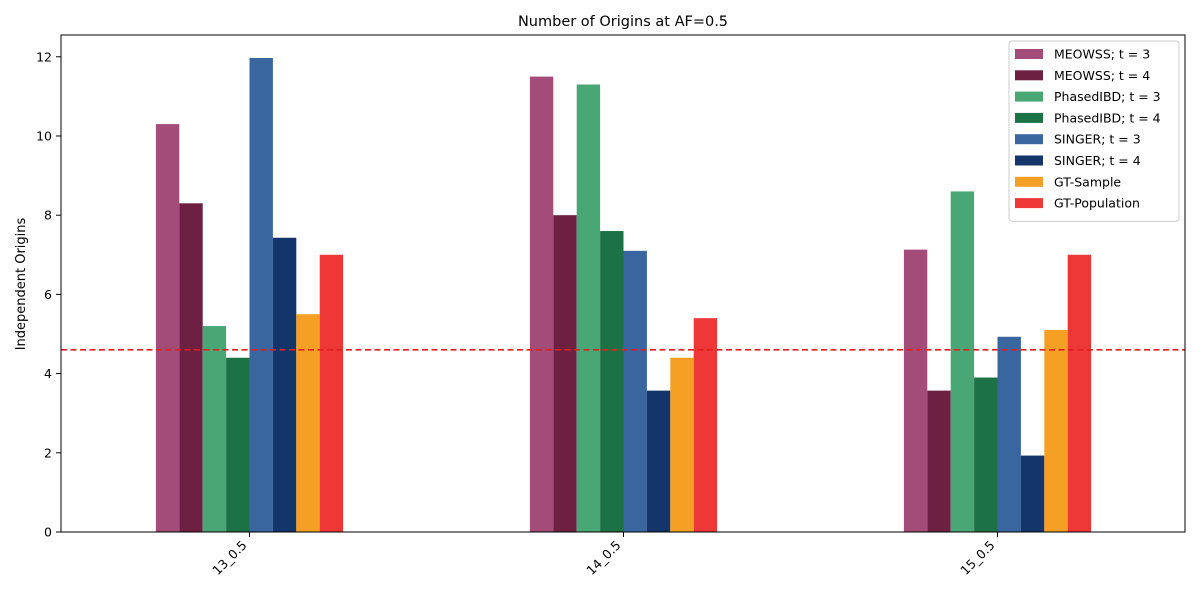  I want to click on y-axis: 0 2 4 6 8 10 12, so click(48, 294).